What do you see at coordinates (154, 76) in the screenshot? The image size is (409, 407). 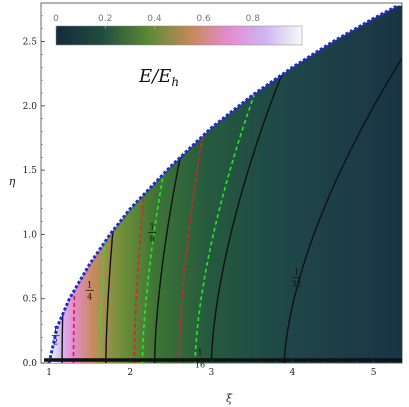 I see `colorbar-label-main: E/E` at bounding box center [154, 76].